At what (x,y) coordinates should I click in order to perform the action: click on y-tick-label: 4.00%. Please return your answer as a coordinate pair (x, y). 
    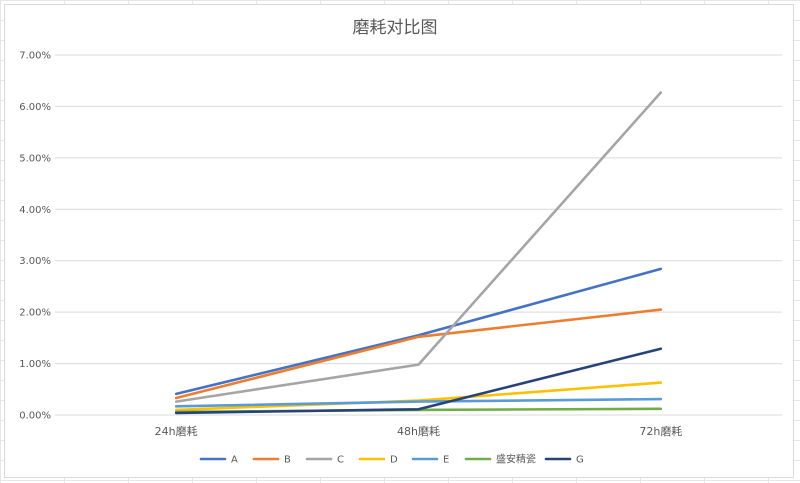
    Looking at the image, I should click on (35, 210).